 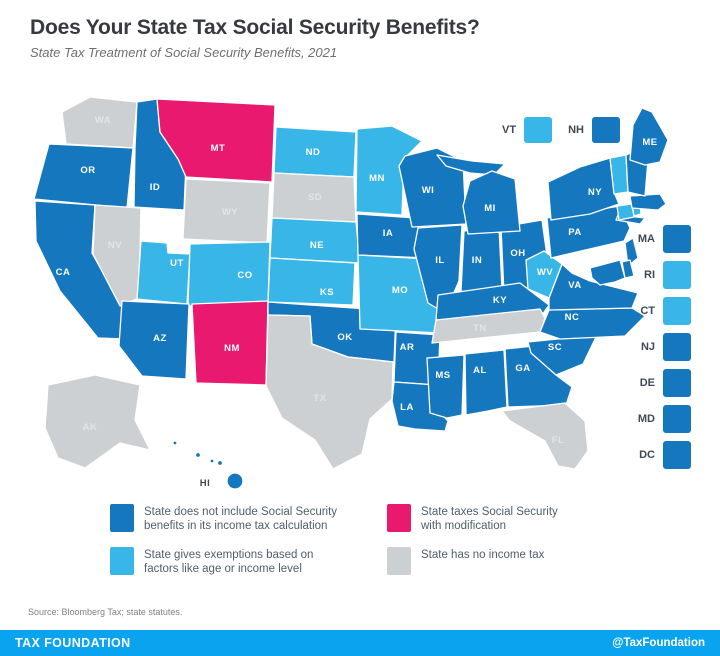 What do you see at coordinates (677, 275) in the screenshot?
I see `east-swatch-ri` at bounding box center [677, 275].